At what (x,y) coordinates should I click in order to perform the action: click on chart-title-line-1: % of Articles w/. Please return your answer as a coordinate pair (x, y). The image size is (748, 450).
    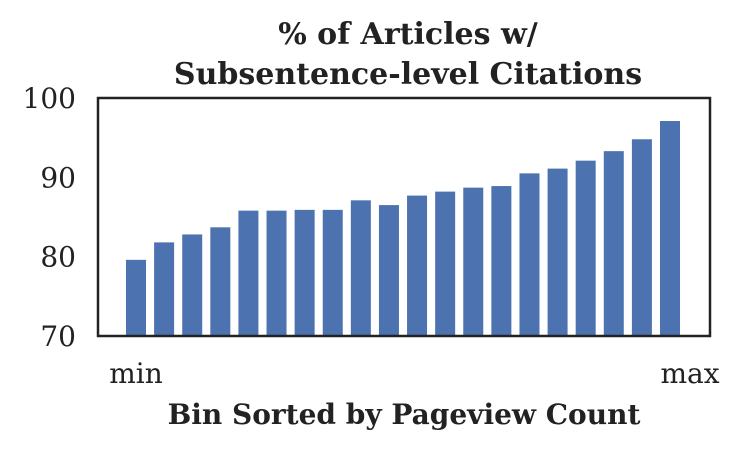
    Looking at the image, I should click on (408, 34).